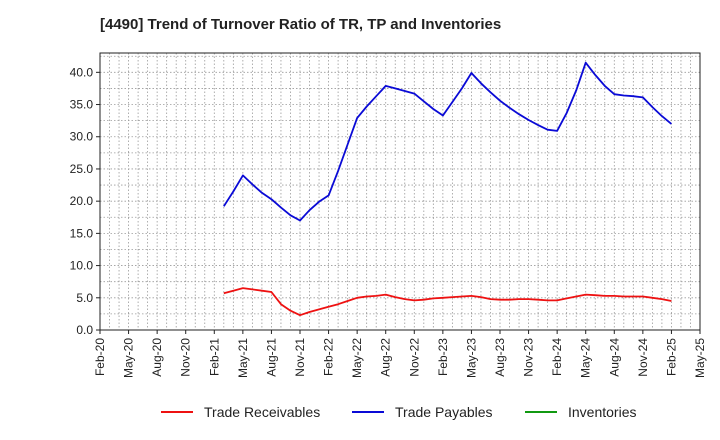  What do you see at coordinates (82, 105) in the screenshot?
I see `y-tick-label: 35.0` at bounding box center [82, 105].